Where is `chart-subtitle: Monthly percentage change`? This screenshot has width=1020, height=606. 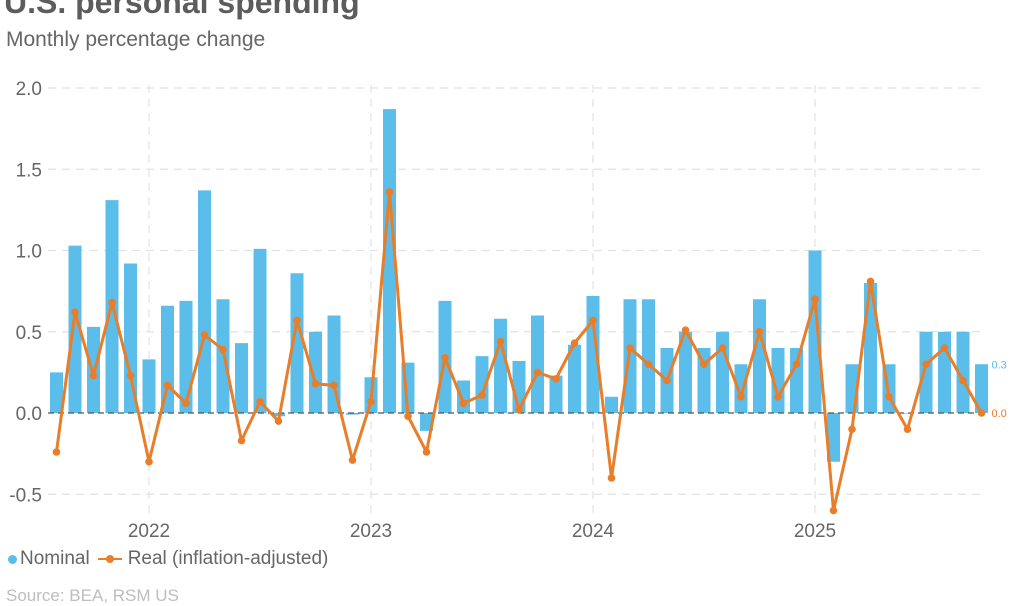 chart-subtitle: Monthly percentage change is located at coordinates (136, 39).